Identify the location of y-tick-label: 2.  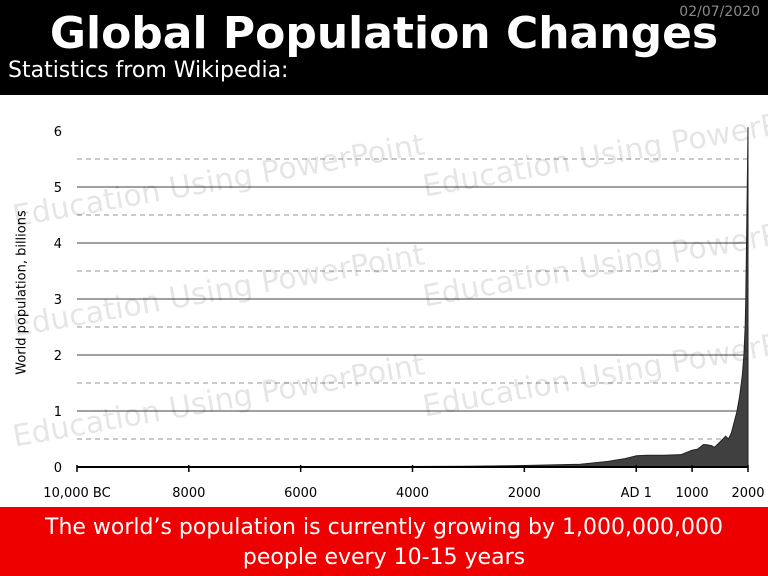
(58, 356).